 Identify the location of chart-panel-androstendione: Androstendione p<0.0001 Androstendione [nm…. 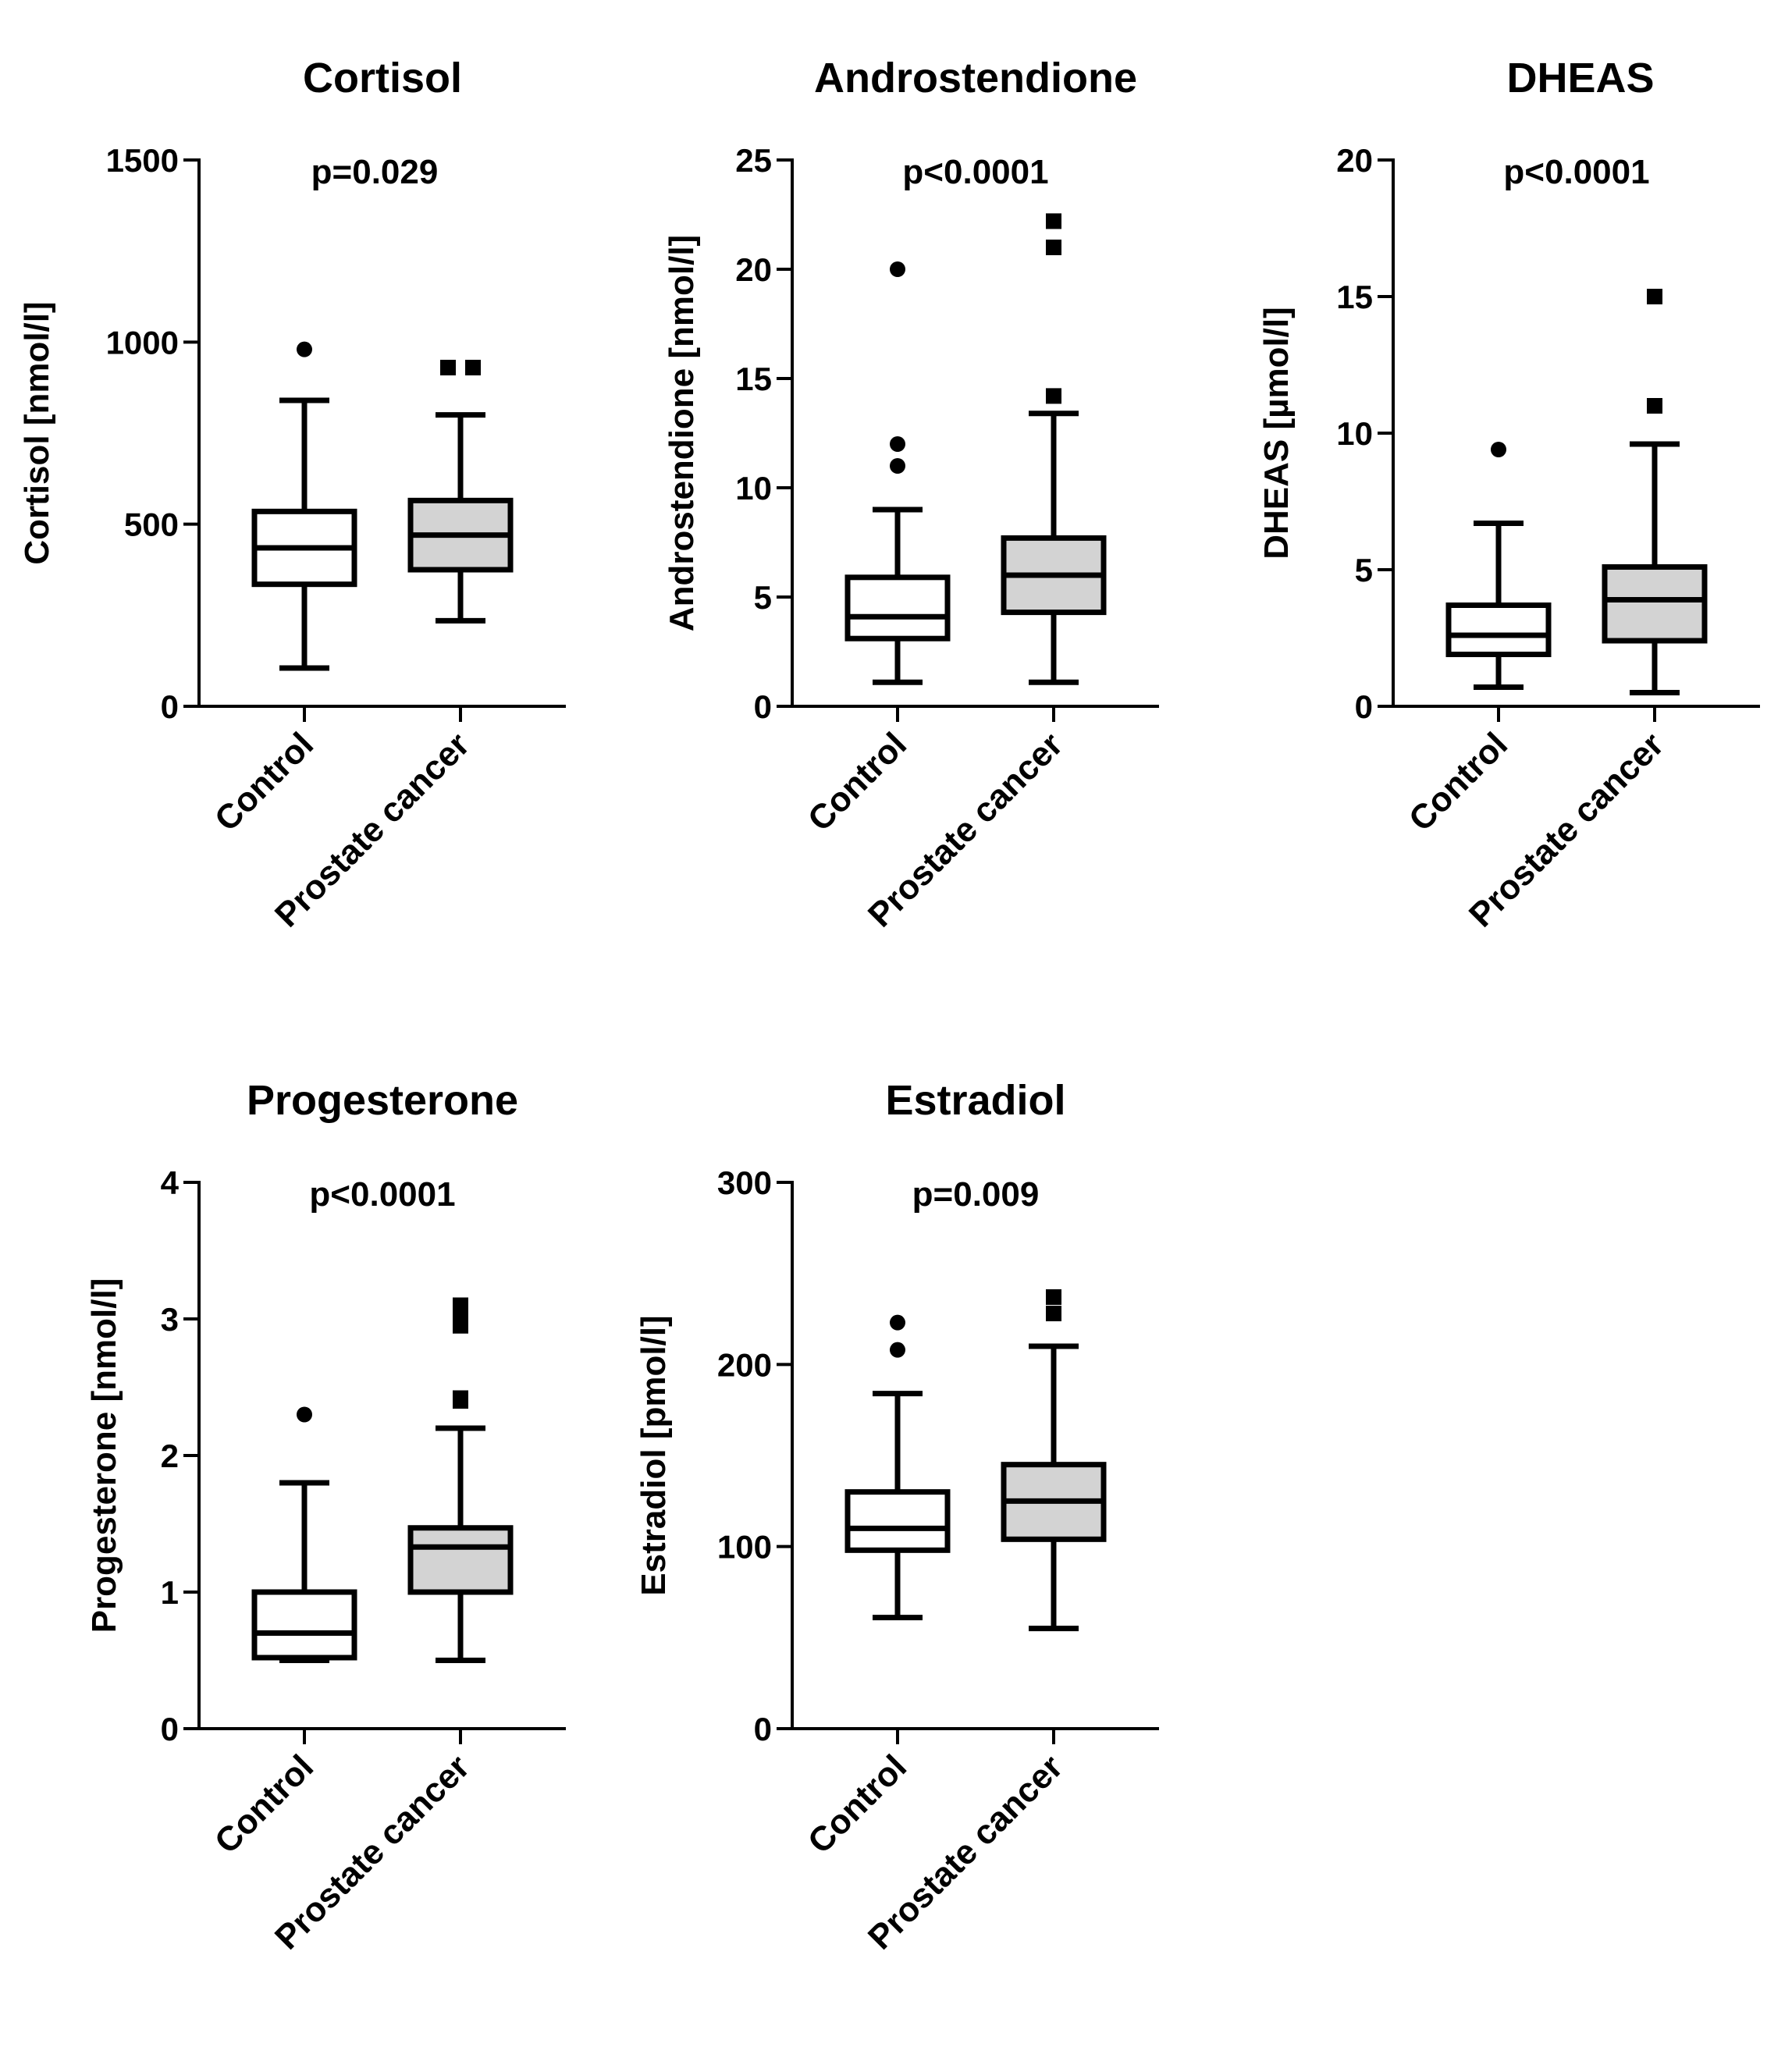
(911, 495).